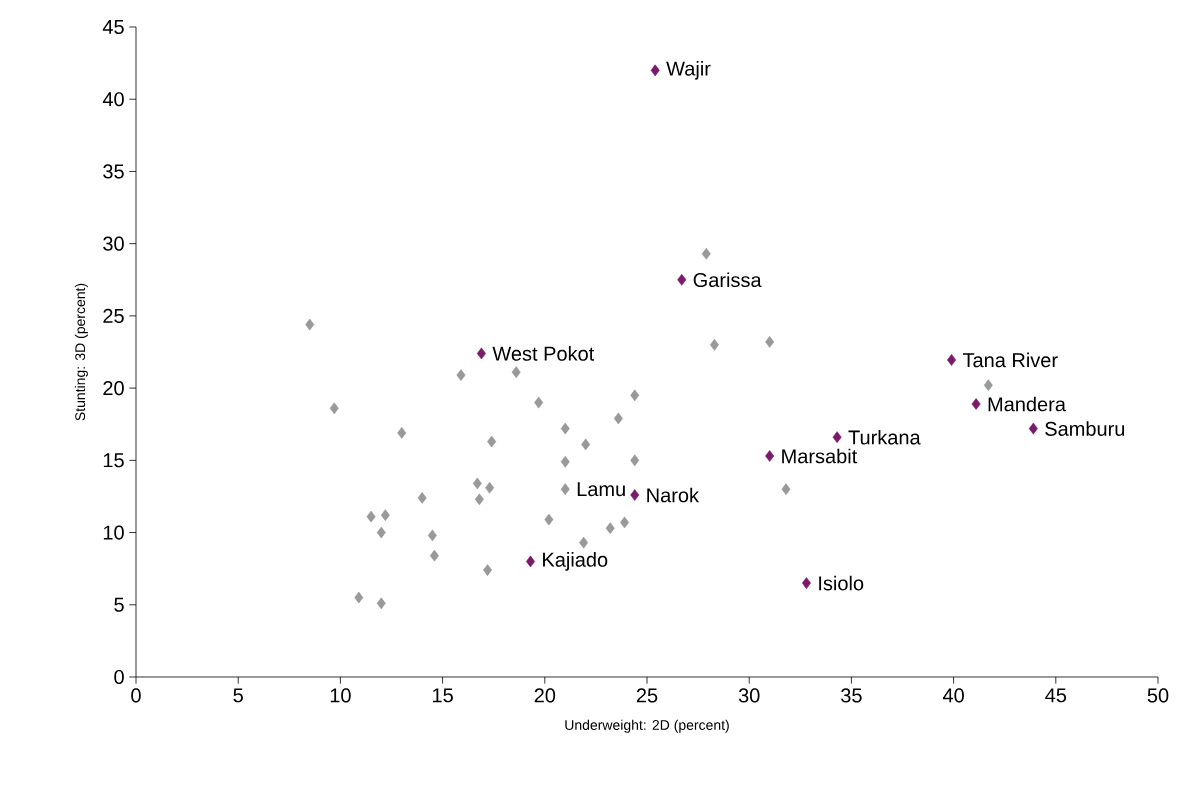 This screenshot has width=1198, height=807. Describe the element at coordinates (601, 489) in the screenshot. I see `annotation: Lamu` at that location.